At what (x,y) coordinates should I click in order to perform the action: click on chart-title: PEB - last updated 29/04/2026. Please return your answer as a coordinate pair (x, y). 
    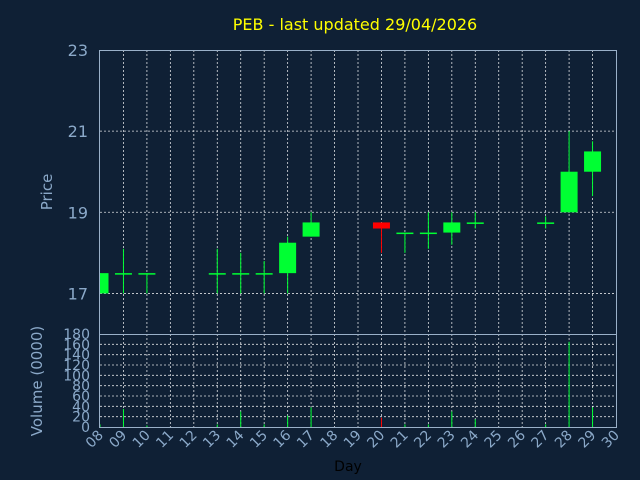
    Looking at the image, I should click on (355, 24).